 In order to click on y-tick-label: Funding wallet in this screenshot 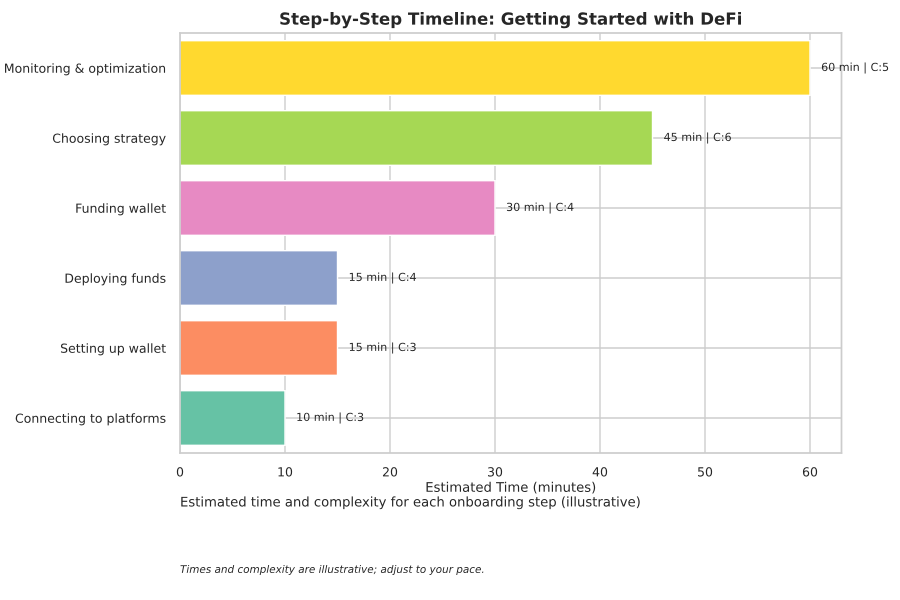, I will do `click(121, 209)`.